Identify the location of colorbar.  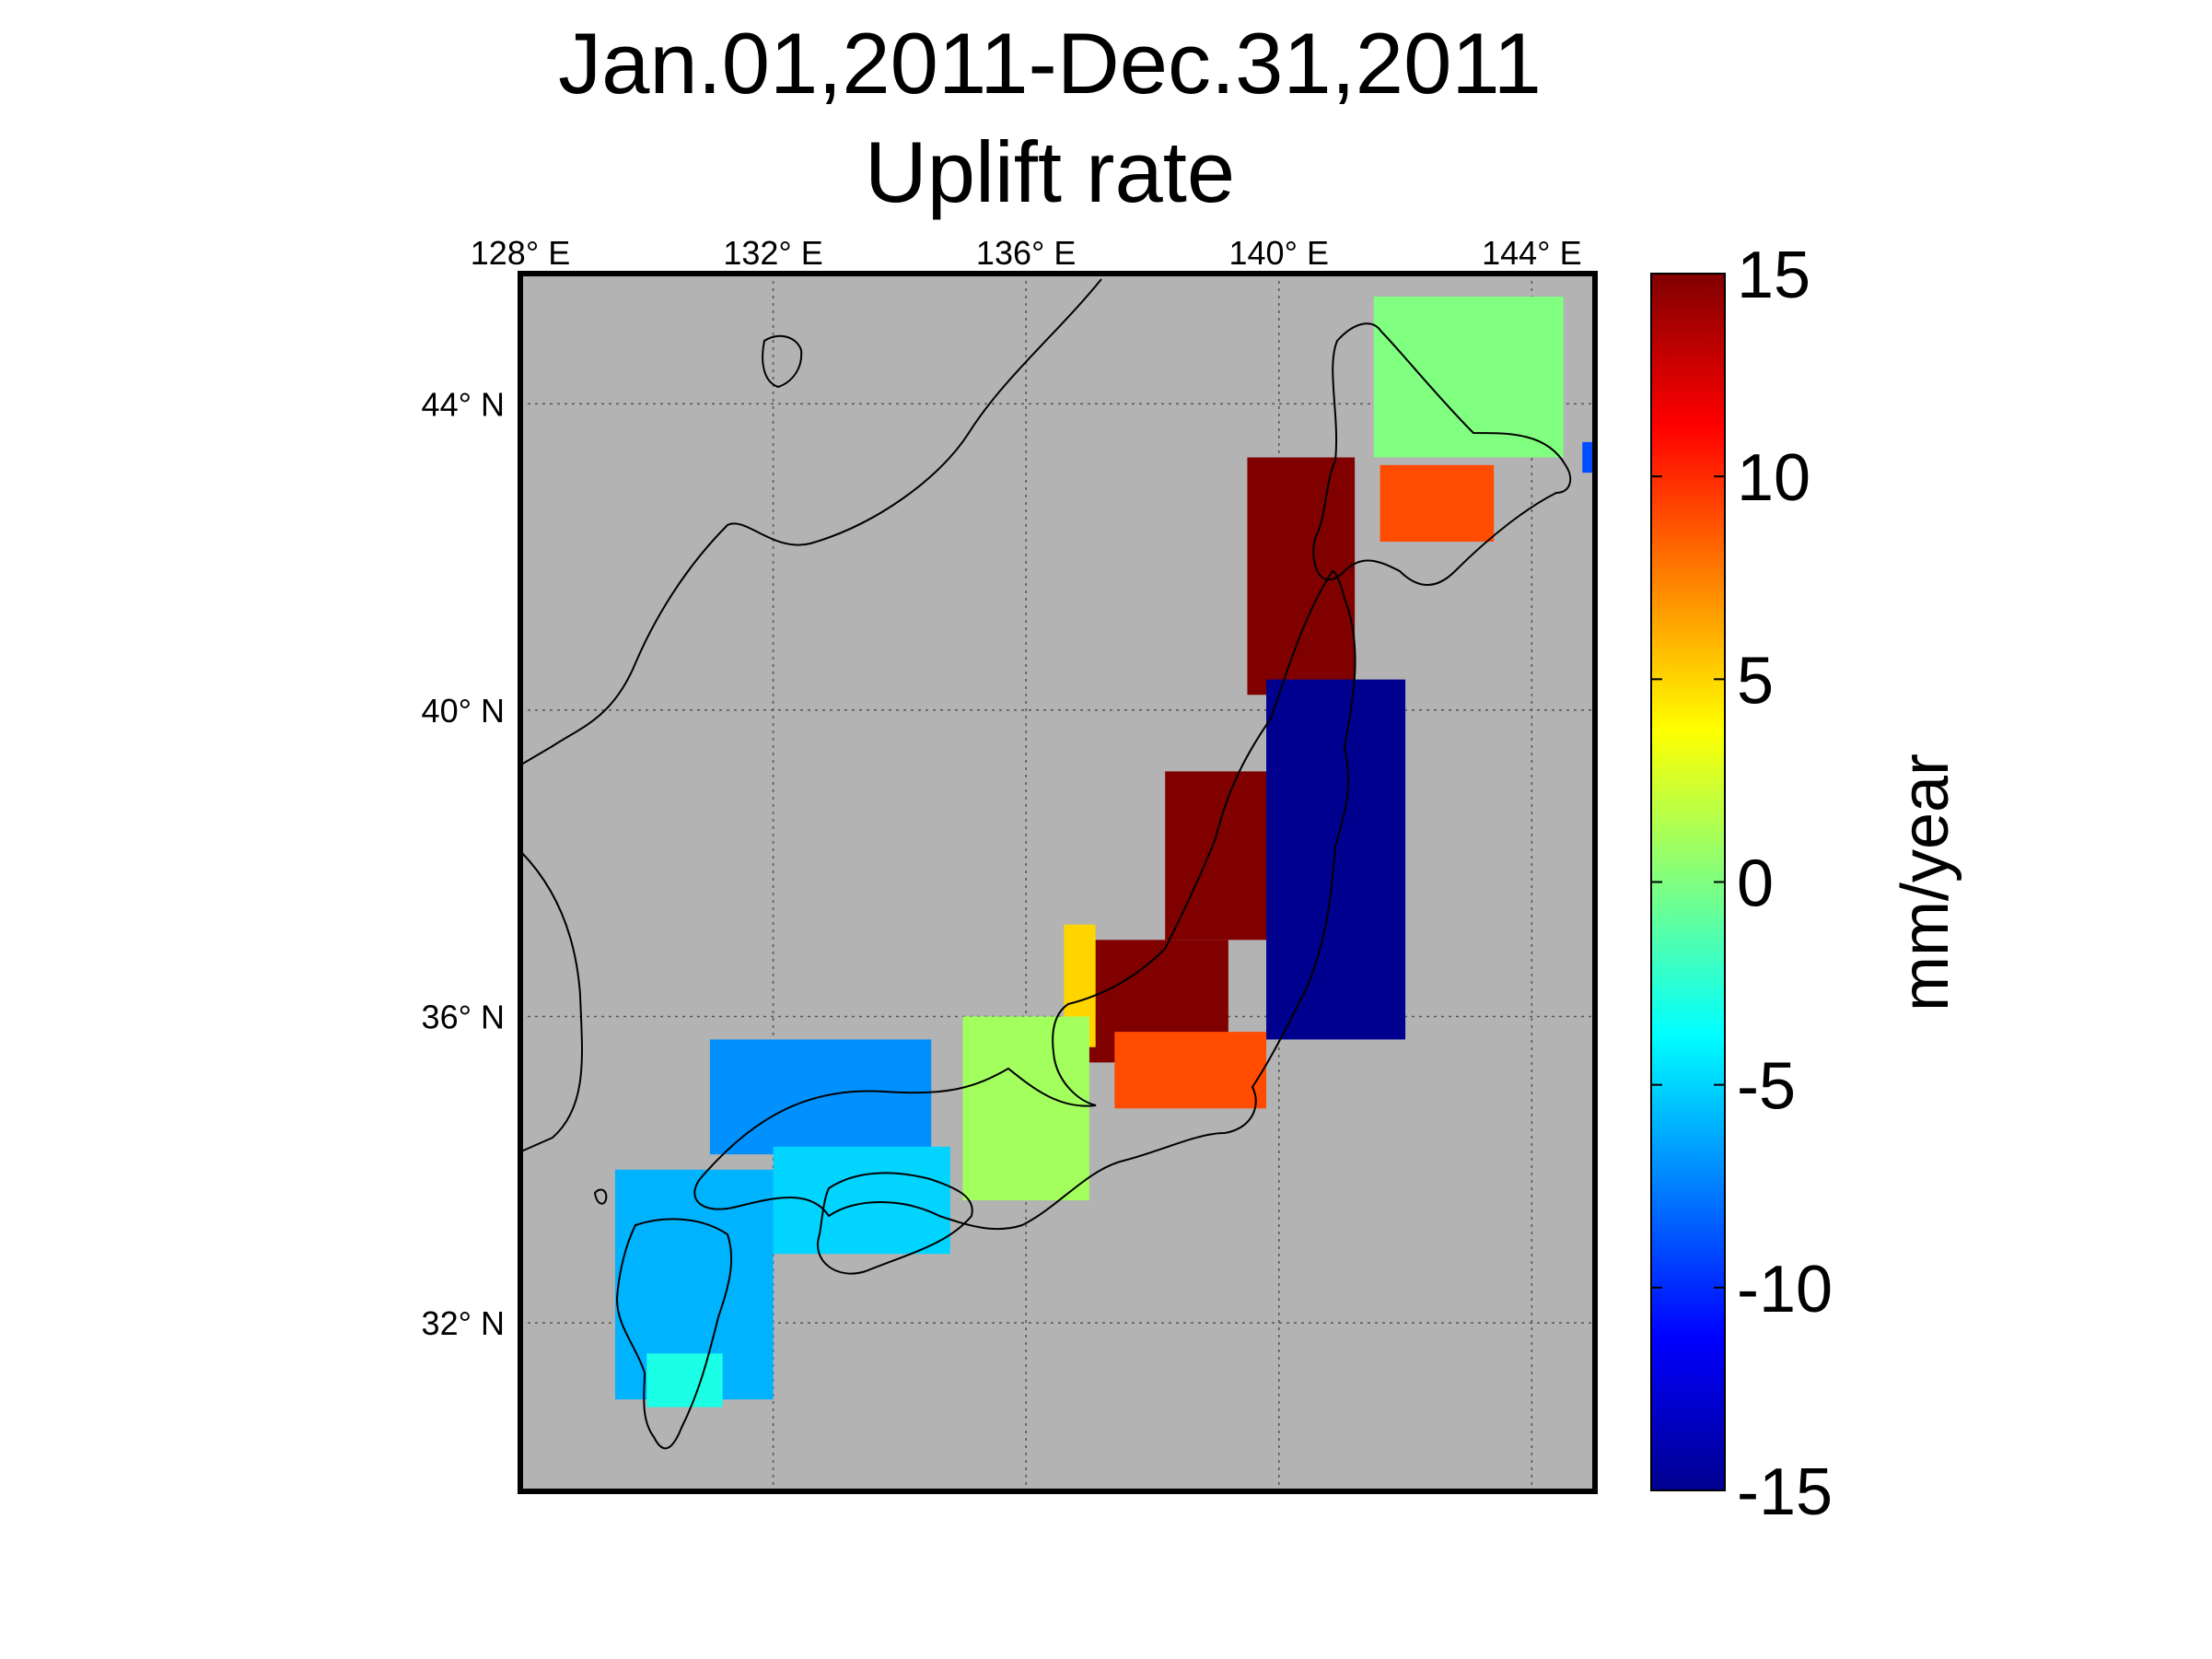
(1688, 882).